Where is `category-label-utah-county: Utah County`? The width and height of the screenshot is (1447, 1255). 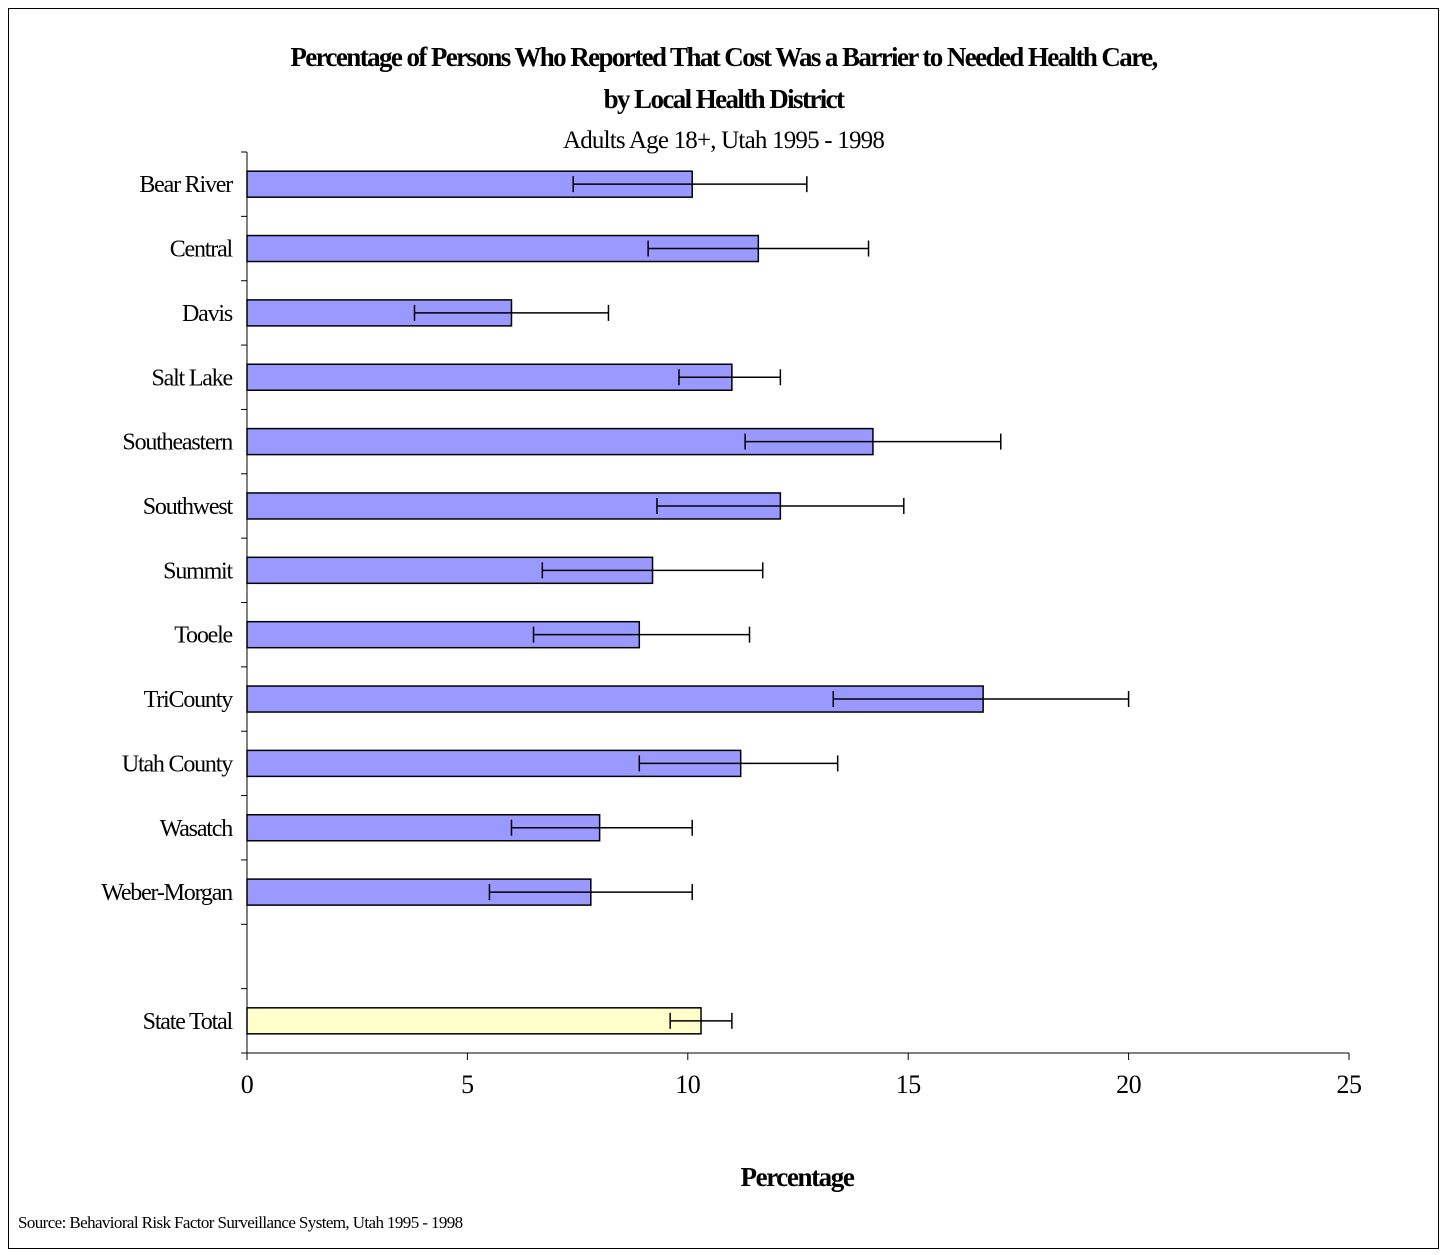 category-label-utah-county: Utah County is located at coordinates (177, 764).